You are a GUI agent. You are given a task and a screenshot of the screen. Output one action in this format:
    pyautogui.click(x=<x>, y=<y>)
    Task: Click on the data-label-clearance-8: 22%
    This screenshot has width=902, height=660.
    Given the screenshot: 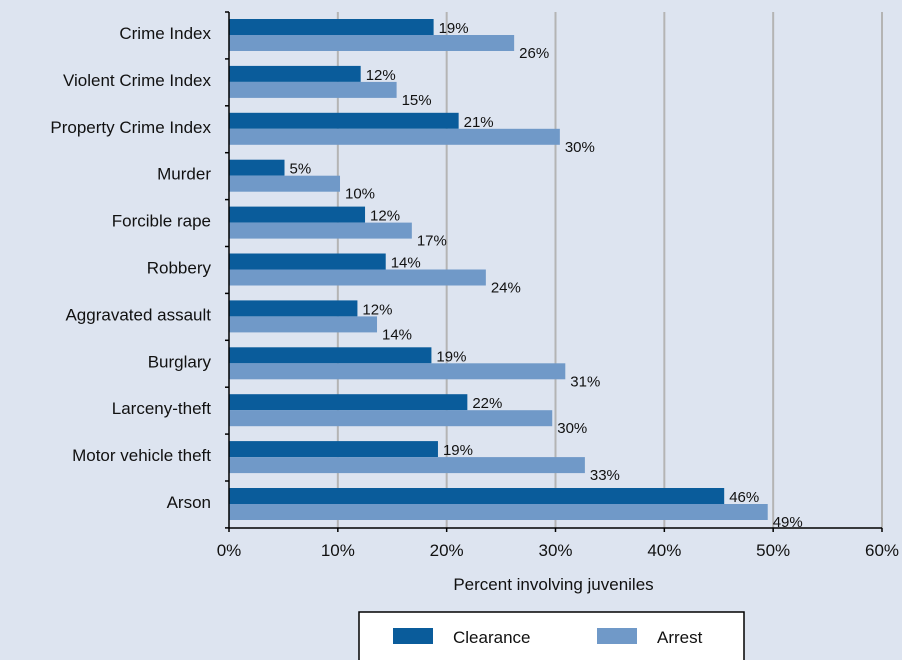 What is the action you would take?
    pyautogui.click(x=487, y=403)
    